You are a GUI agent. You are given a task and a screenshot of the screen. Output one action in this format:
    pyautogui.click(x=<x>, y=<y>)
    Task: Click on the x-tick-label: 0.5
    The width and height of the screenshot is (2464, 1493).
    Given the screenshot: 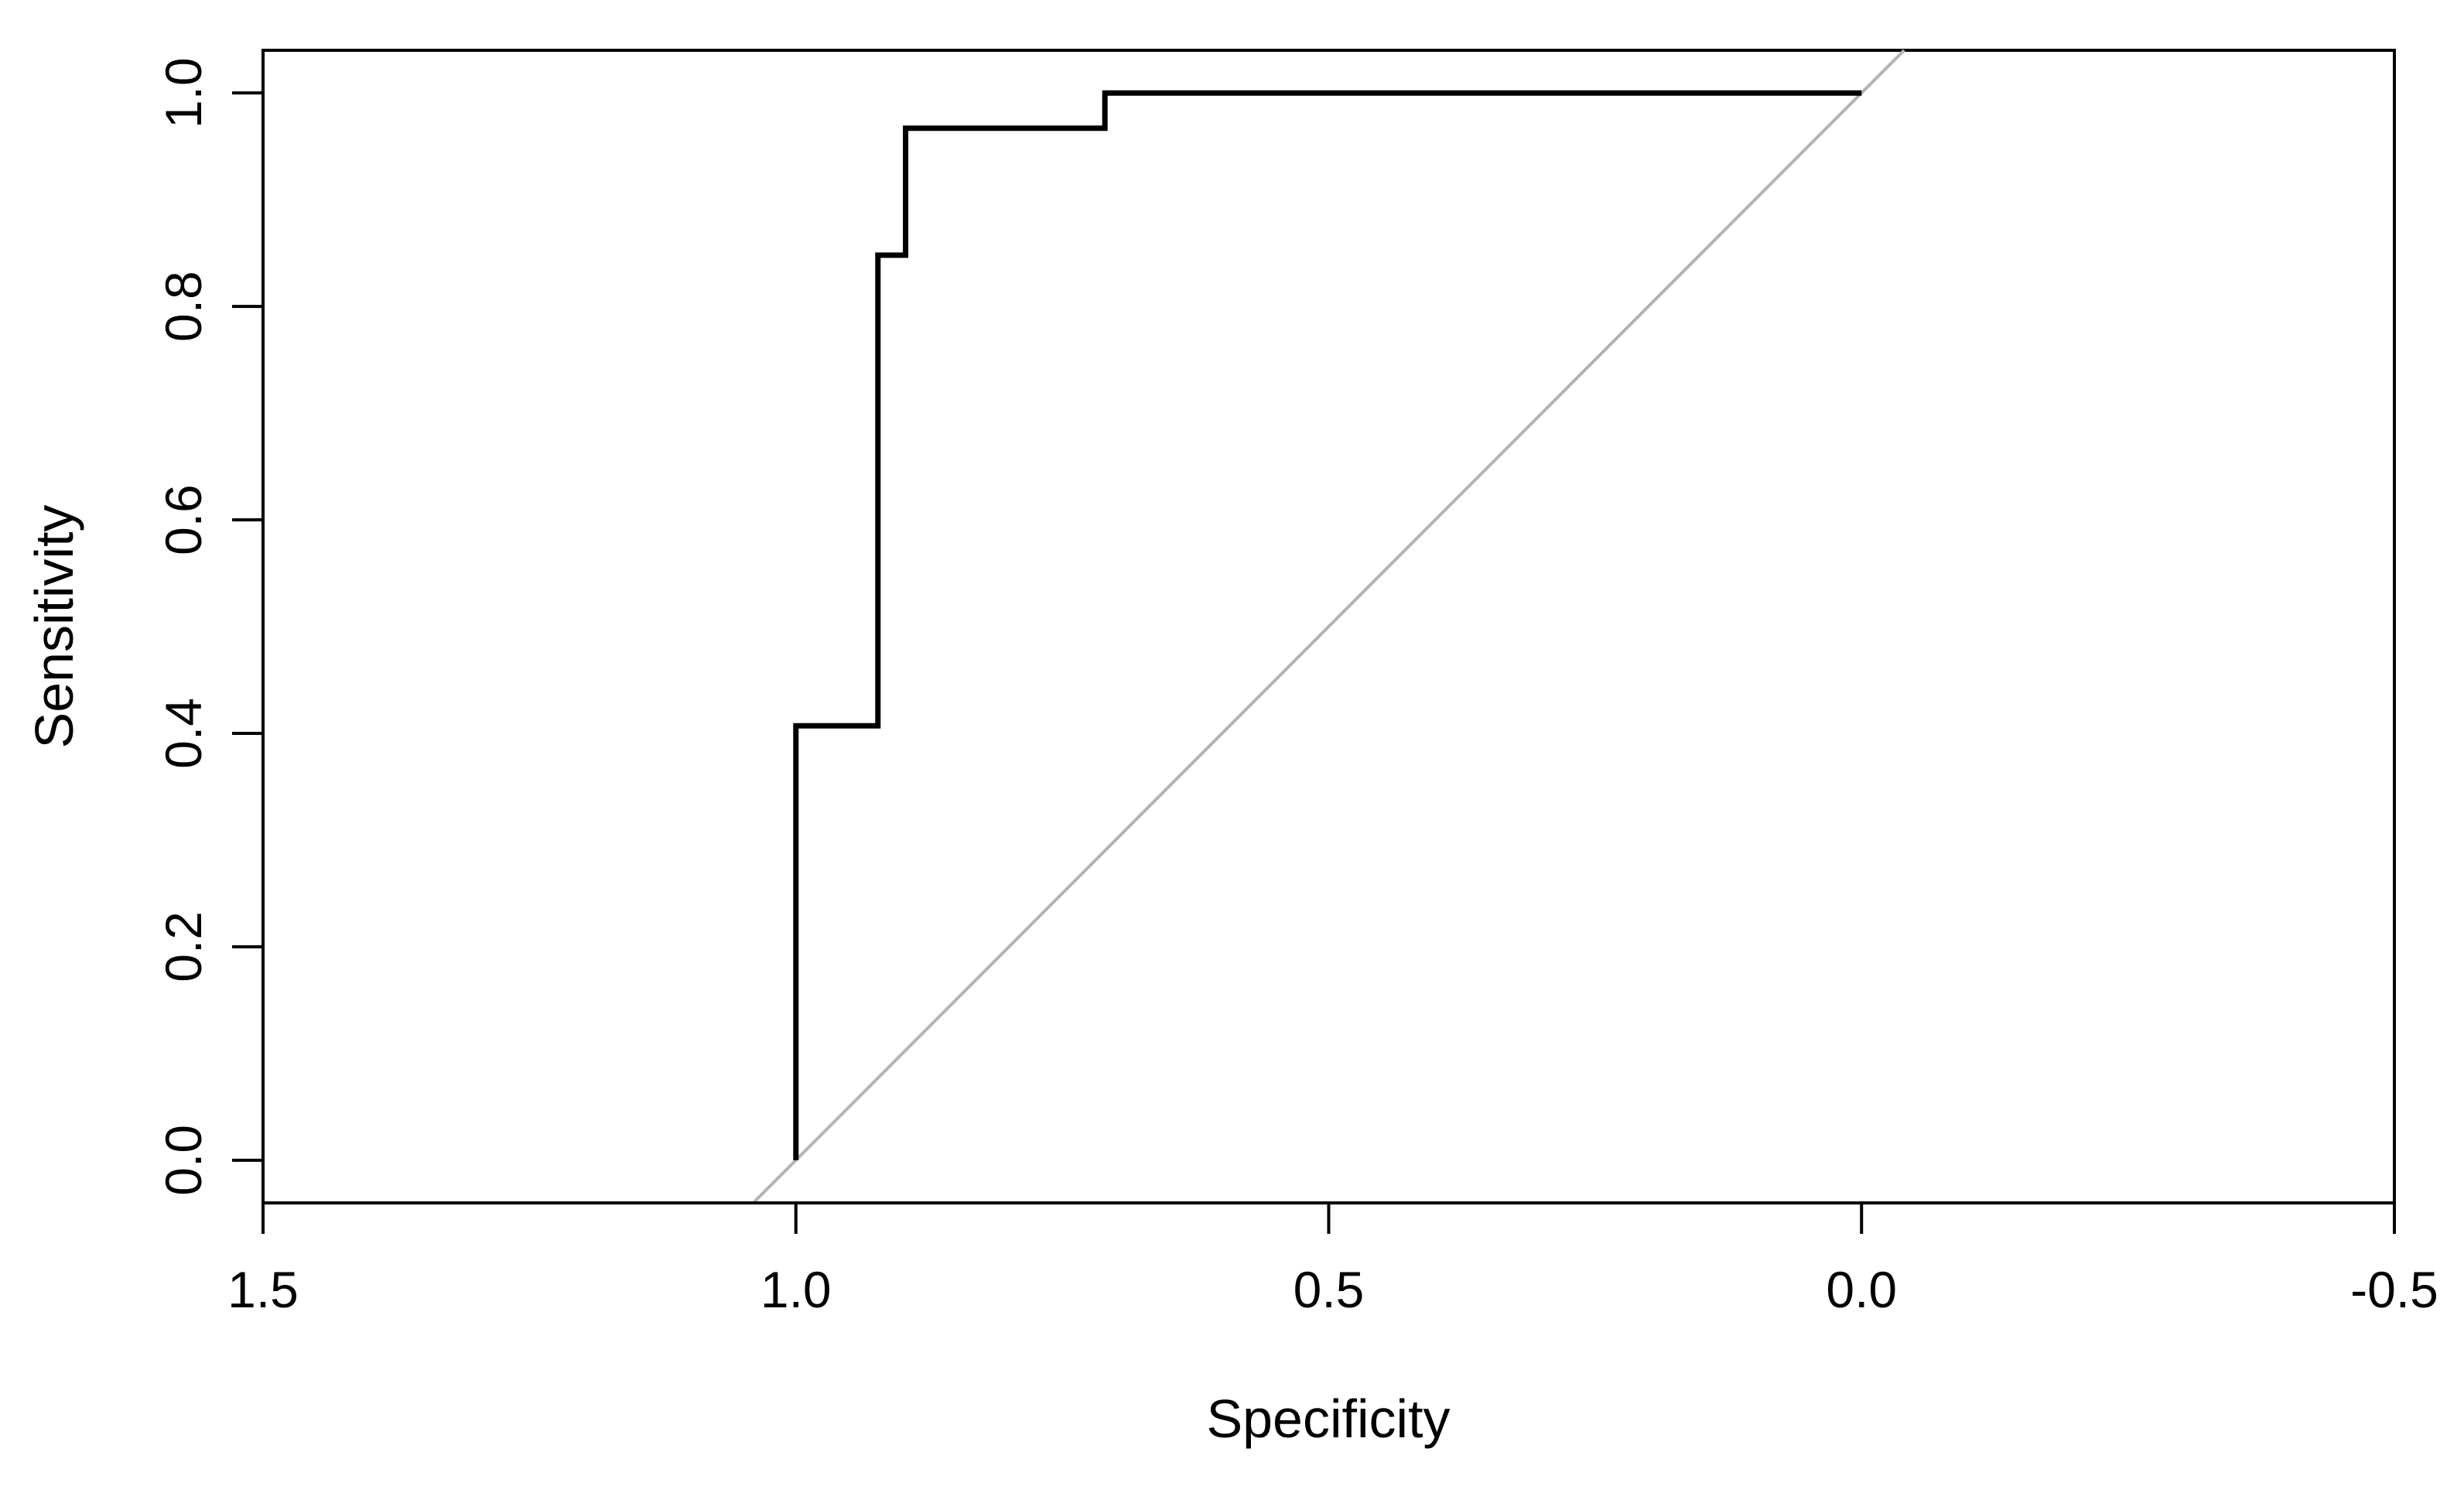 What is the action you would take?
    pyautogui.click(x=1330, y=1289)
    